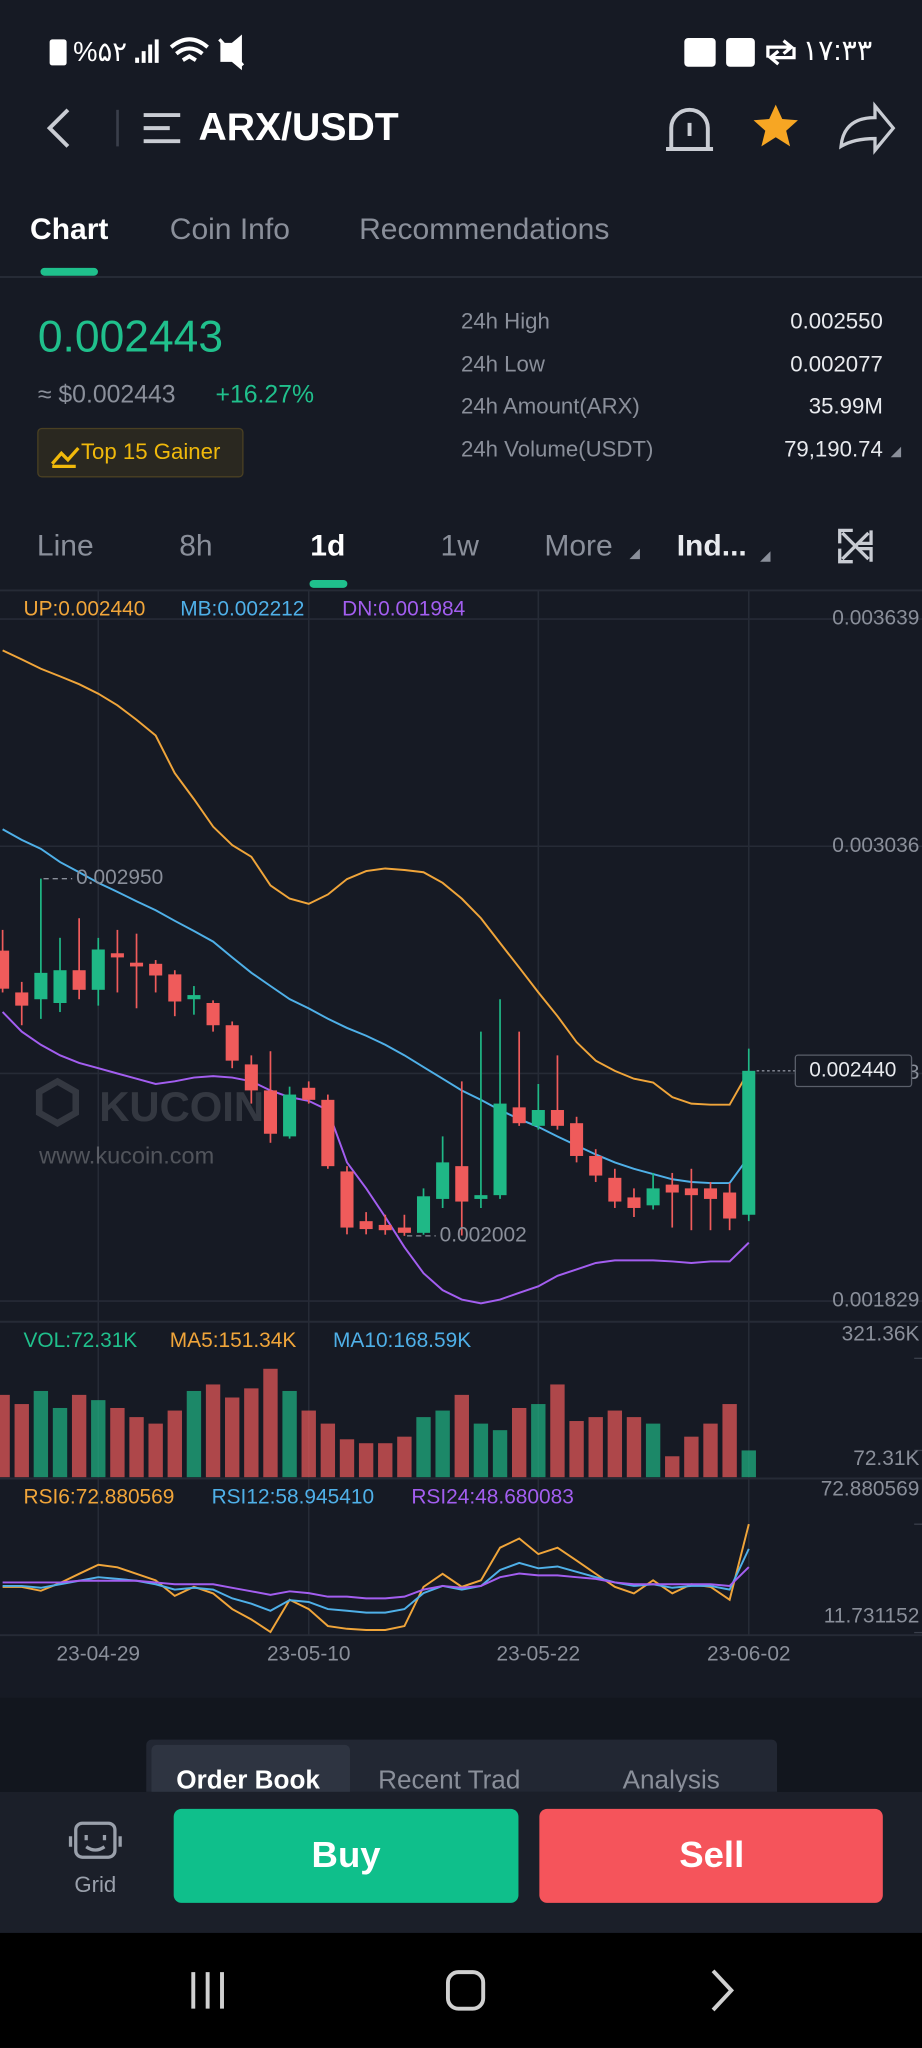  I want to click on interval: 1d, so click(327, 545).